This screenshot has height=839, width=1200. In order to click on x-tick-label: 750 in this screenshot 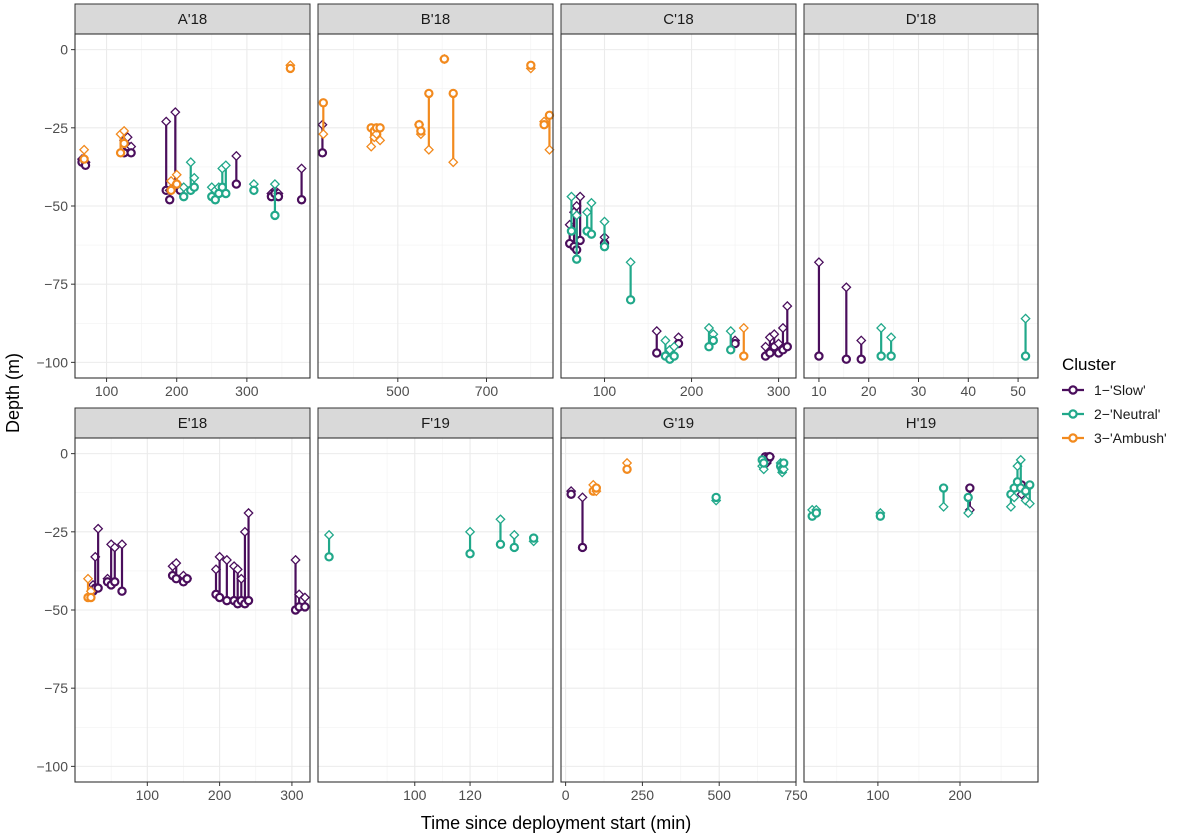, I will do `click(796, 795)`.